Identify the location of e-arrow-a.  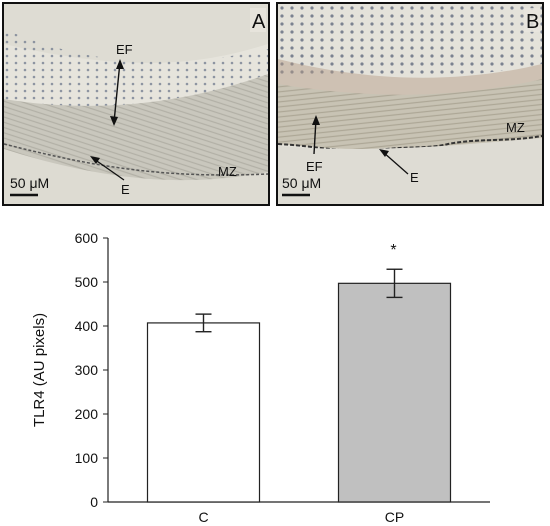
(109, 169).